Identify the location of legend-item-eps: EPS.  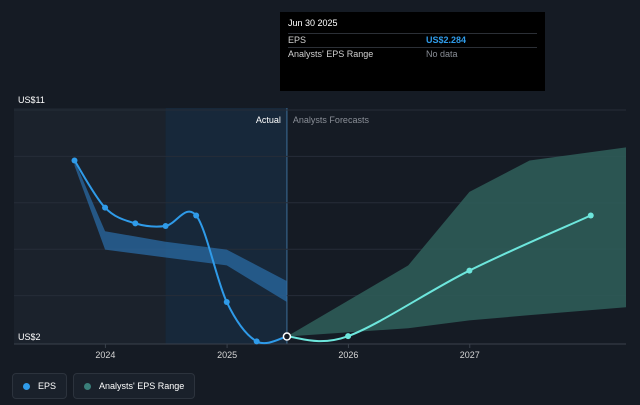
(40, 386).